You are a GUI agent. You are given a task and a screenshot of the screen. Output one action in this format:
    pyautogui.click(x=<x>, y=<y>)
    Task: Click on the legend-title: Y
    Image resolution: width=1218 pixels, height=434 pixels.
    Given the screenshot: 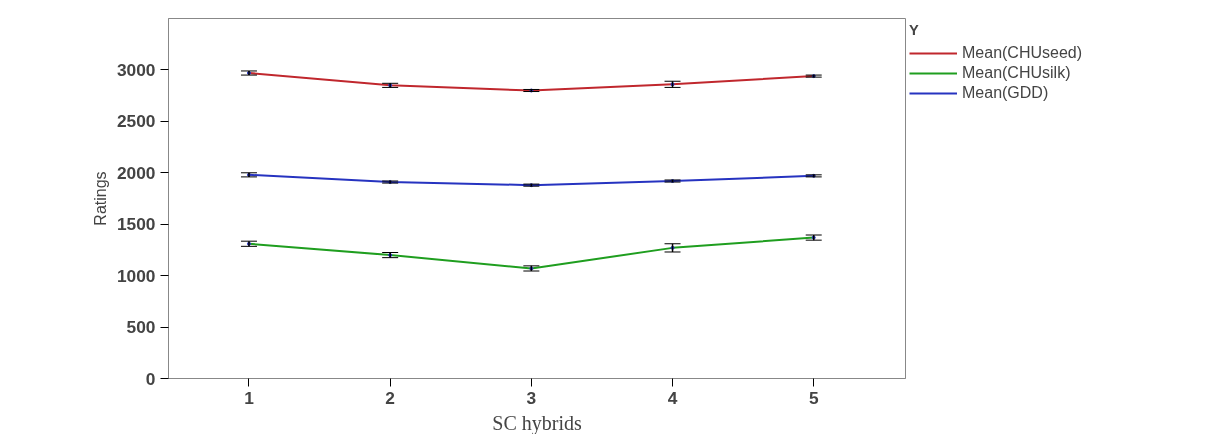 What is the action you would take?
    pyautogui.click(x=914, y=30)
    